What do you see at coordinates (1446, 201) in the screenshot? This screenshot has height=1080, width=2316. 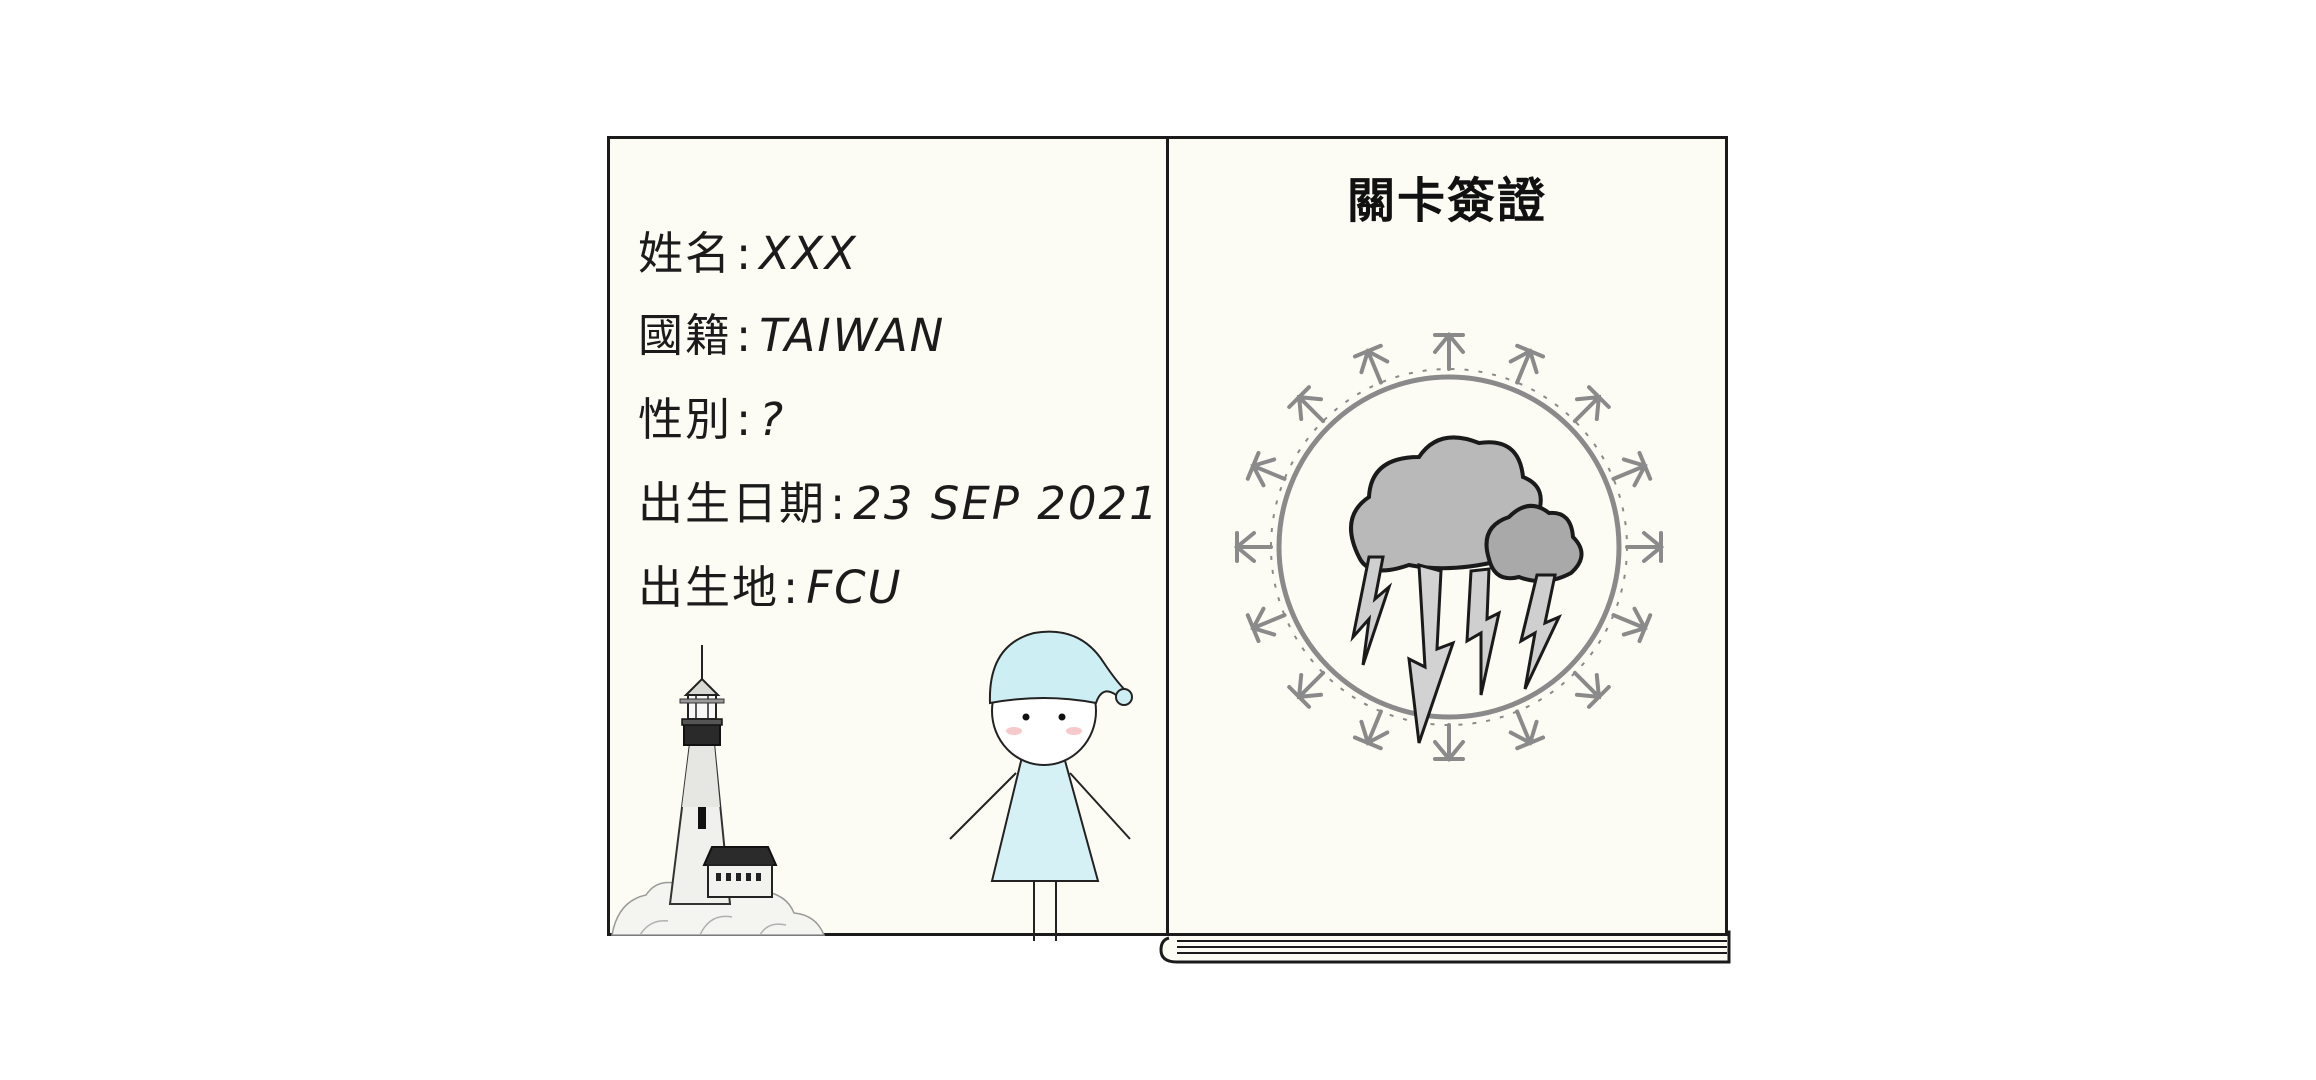 I see `visa-title: 關卡簽證` at bounding box center [1446, 201].